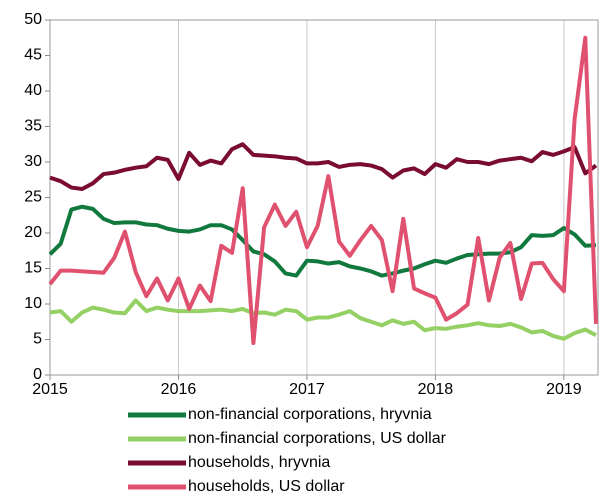 The height and width of the screenshot is (504, 601). What do you see at coordinates (33, 268) in the screenshot?
I see `y-tick-label: 15` at bounding box center [33, 268].